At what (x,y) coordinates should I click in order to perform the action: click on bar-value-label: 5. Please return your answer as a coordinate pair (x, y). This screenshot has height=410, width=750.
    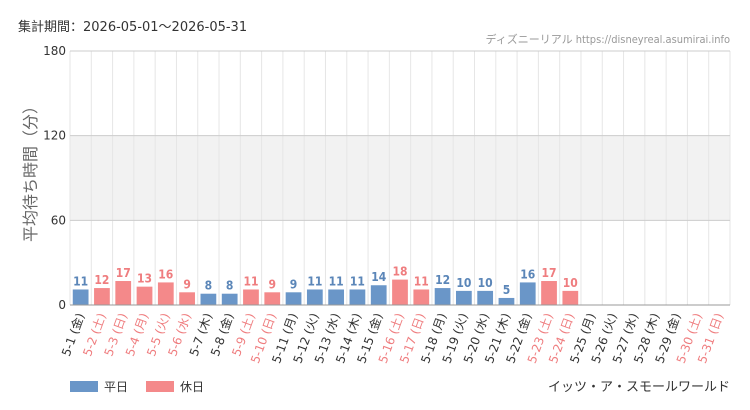
    Looking at the image, I should click on (507, 290).